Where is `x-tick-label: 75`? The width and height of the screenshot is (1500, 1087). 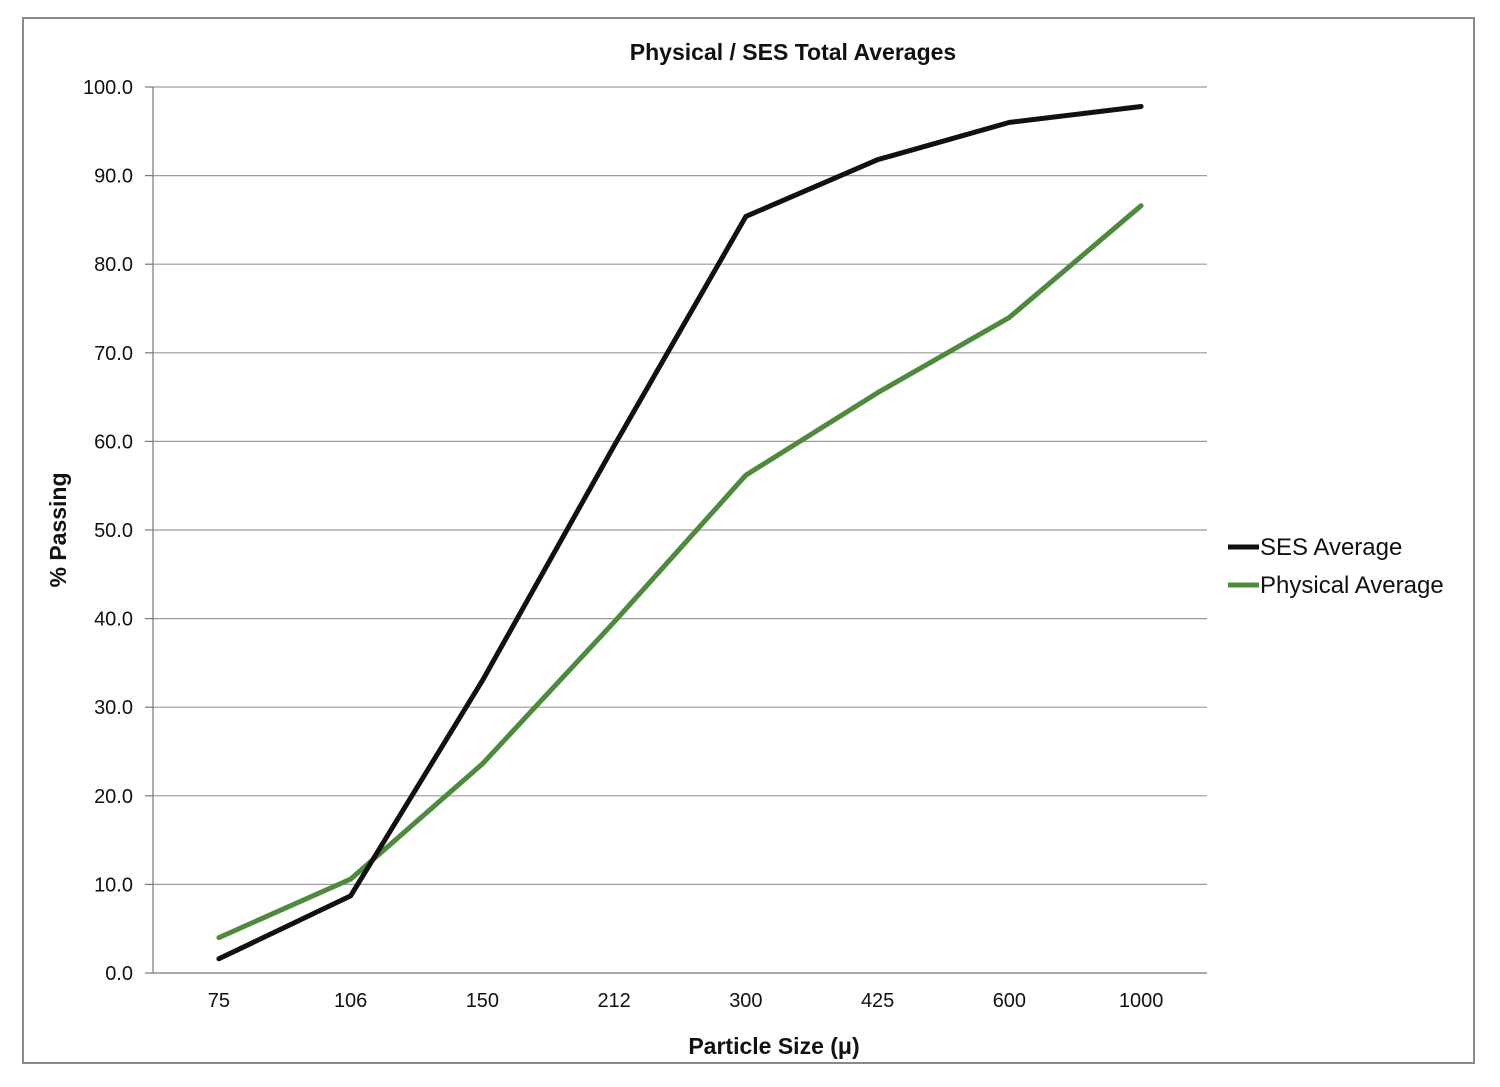 x-tick-label: 75 is located at coordinates (219, 1001).